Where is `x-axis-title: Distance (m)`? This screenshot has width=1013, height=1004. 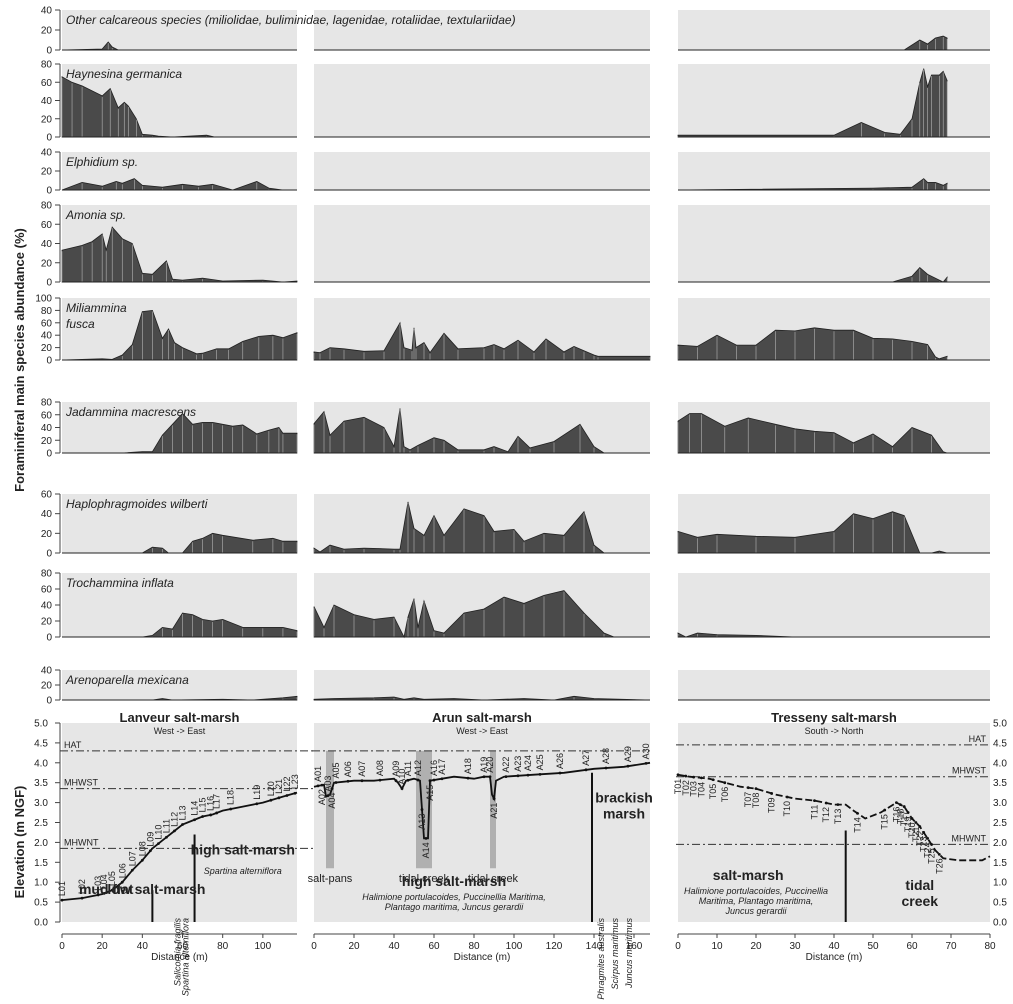
x-axis-title: Distance (m) is located at coordinates (482, 957).